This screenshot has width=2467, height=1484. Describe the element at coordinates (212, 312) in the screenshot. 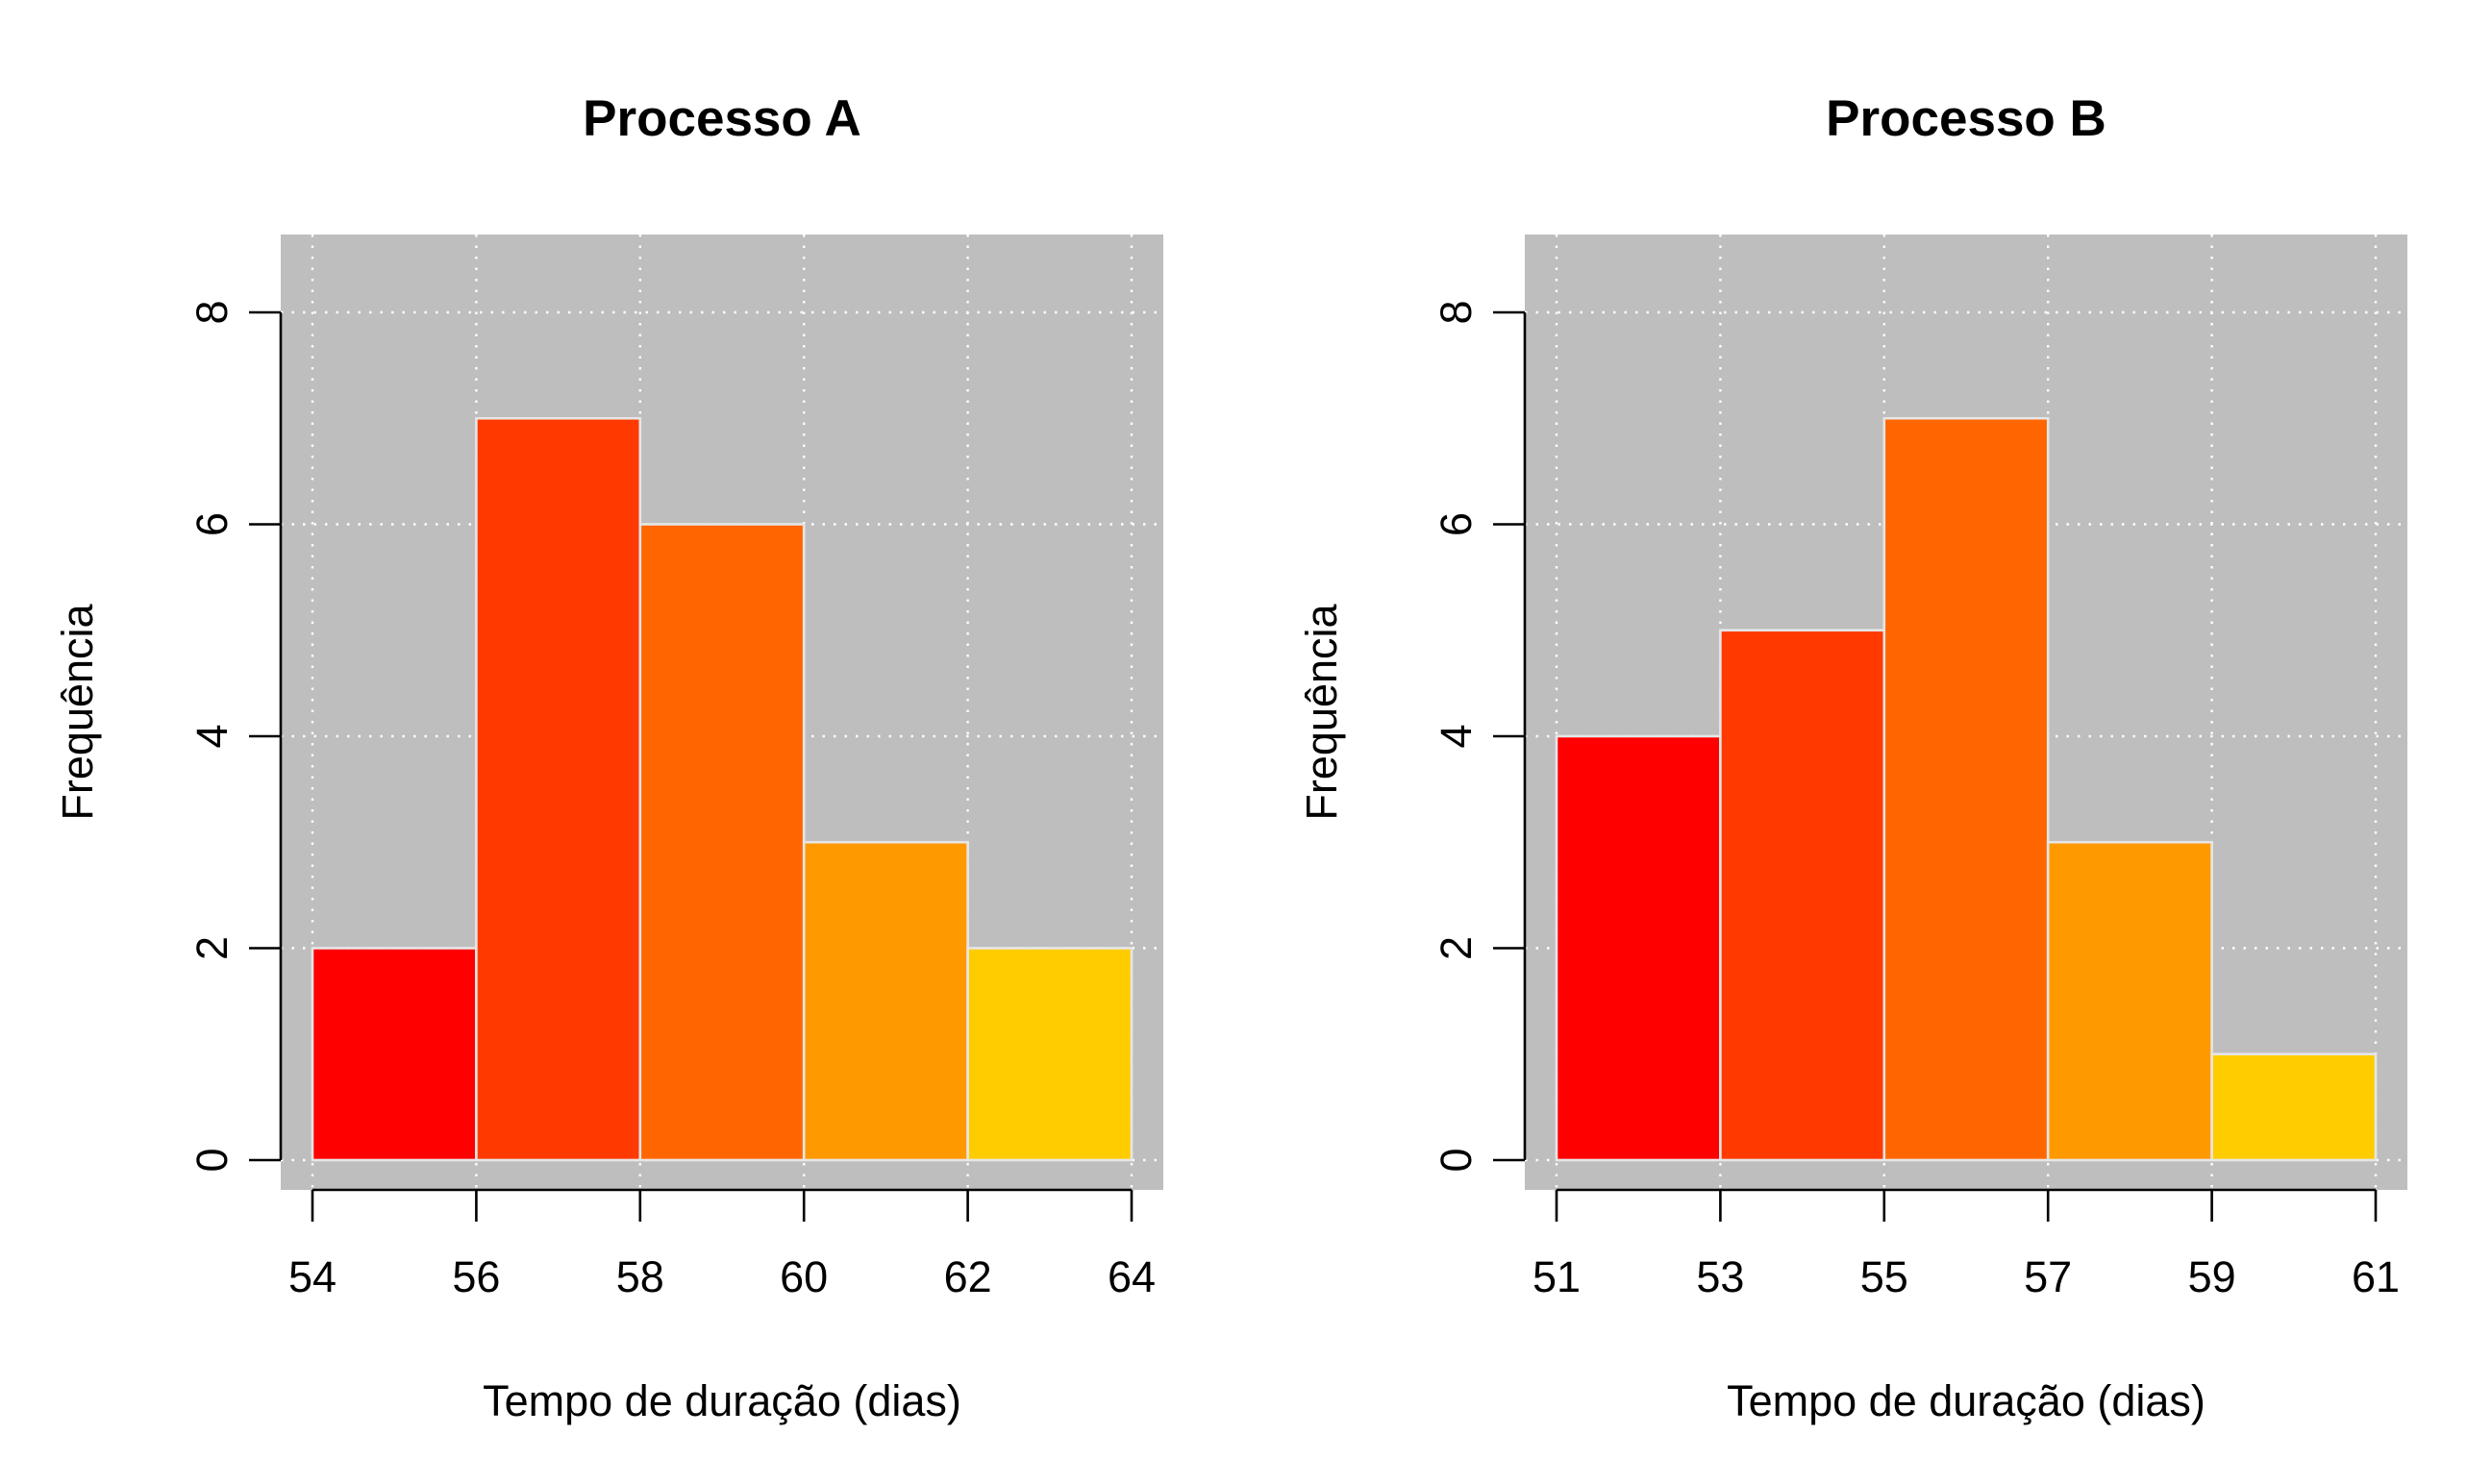

I see `y-tick-label-a-4: 8` at that location.